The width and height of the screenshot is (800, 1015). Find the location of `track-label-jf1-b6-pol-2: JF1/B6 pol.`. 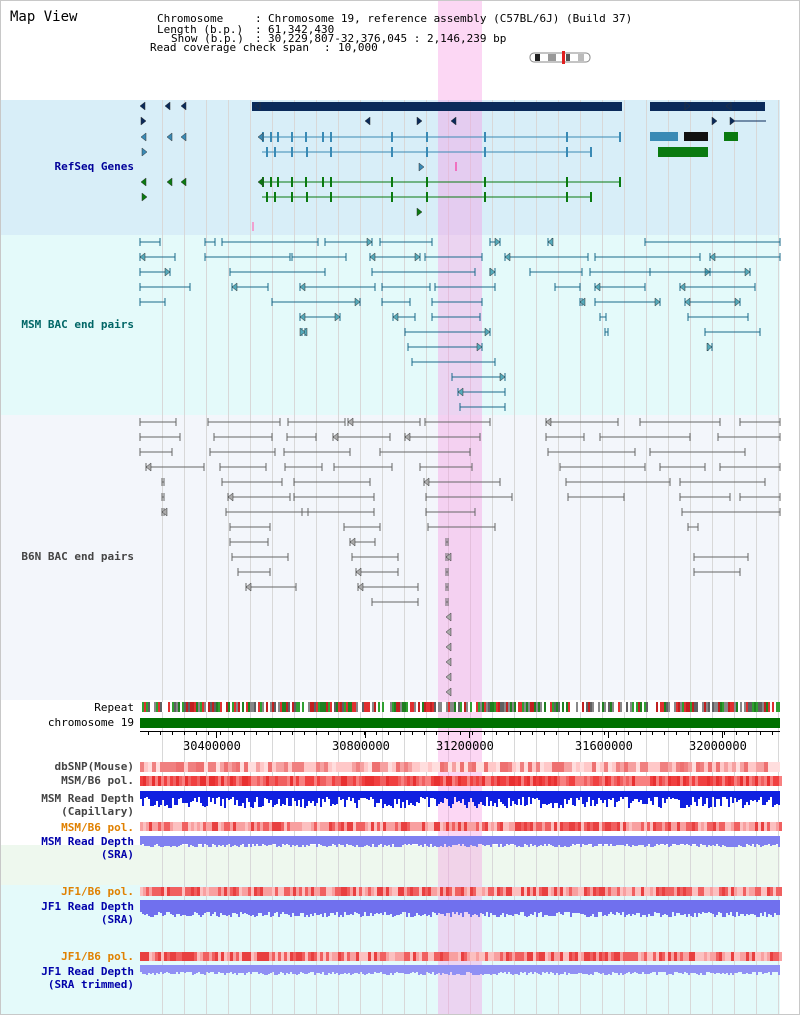

track-label-jf1-b6-pol-2: JF1/B6 pol. is located at coordinates (97, 956).